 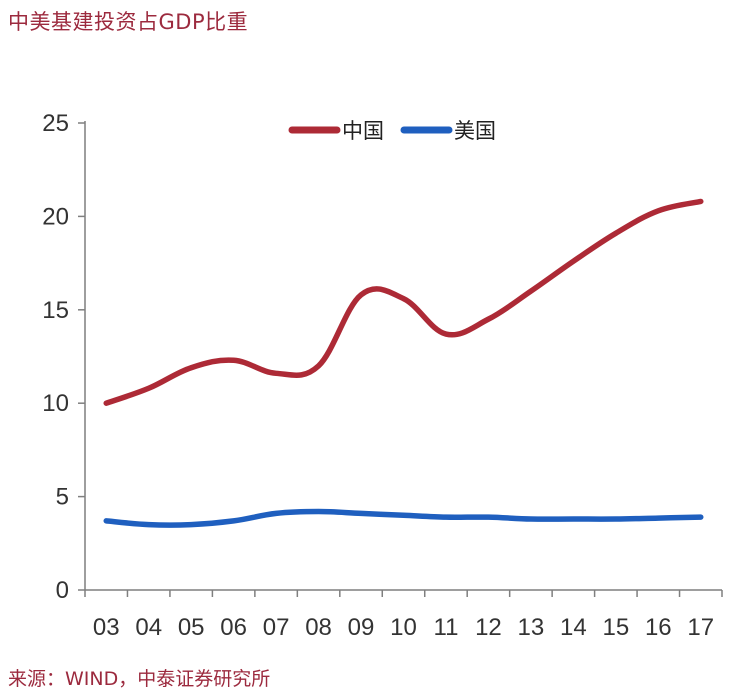 What do you see at coordinates (55, 403) in the screenshot?
I see `y-tick-label: 10` at bounding box center [55, 403].